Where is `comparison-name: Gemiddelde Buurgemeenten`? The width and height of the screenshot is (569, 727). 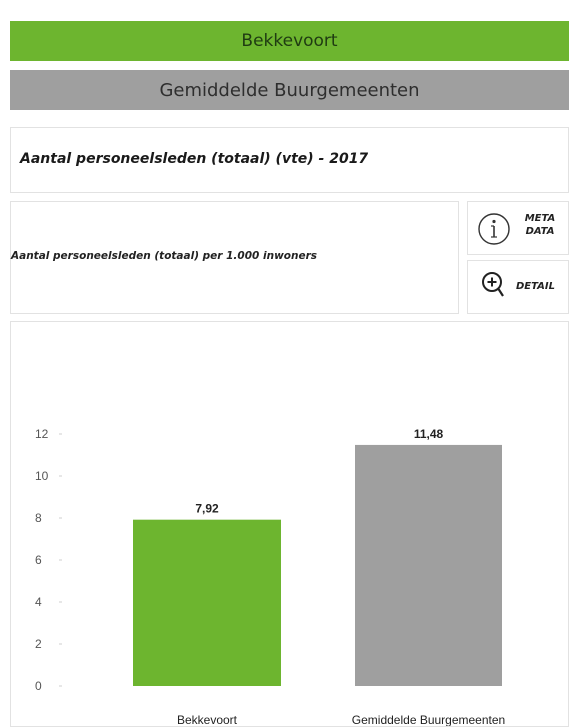 comparison-name: Gemiddelde Buurgemeenten is located at coordinates (289, 90).